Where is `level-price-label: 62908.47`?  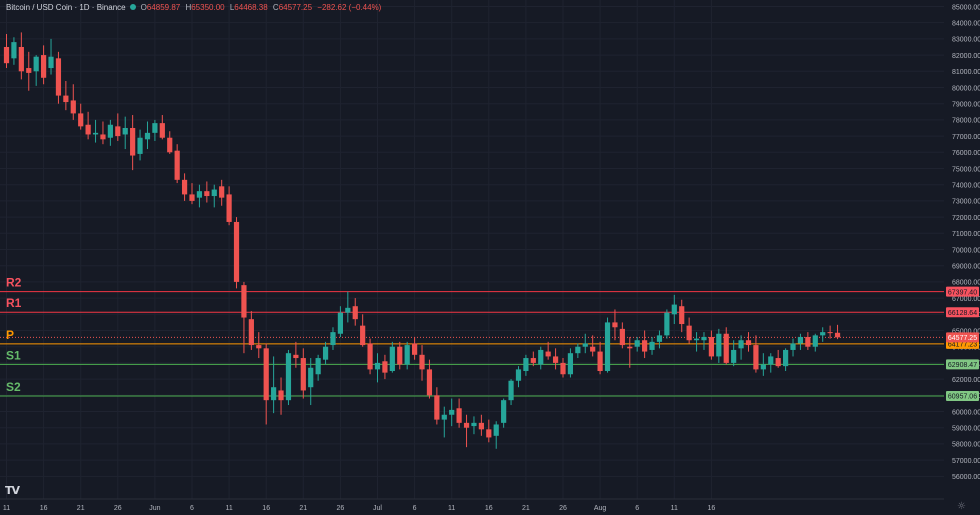
level-price-label: 62908.47 is located at coordinates (962, 365).